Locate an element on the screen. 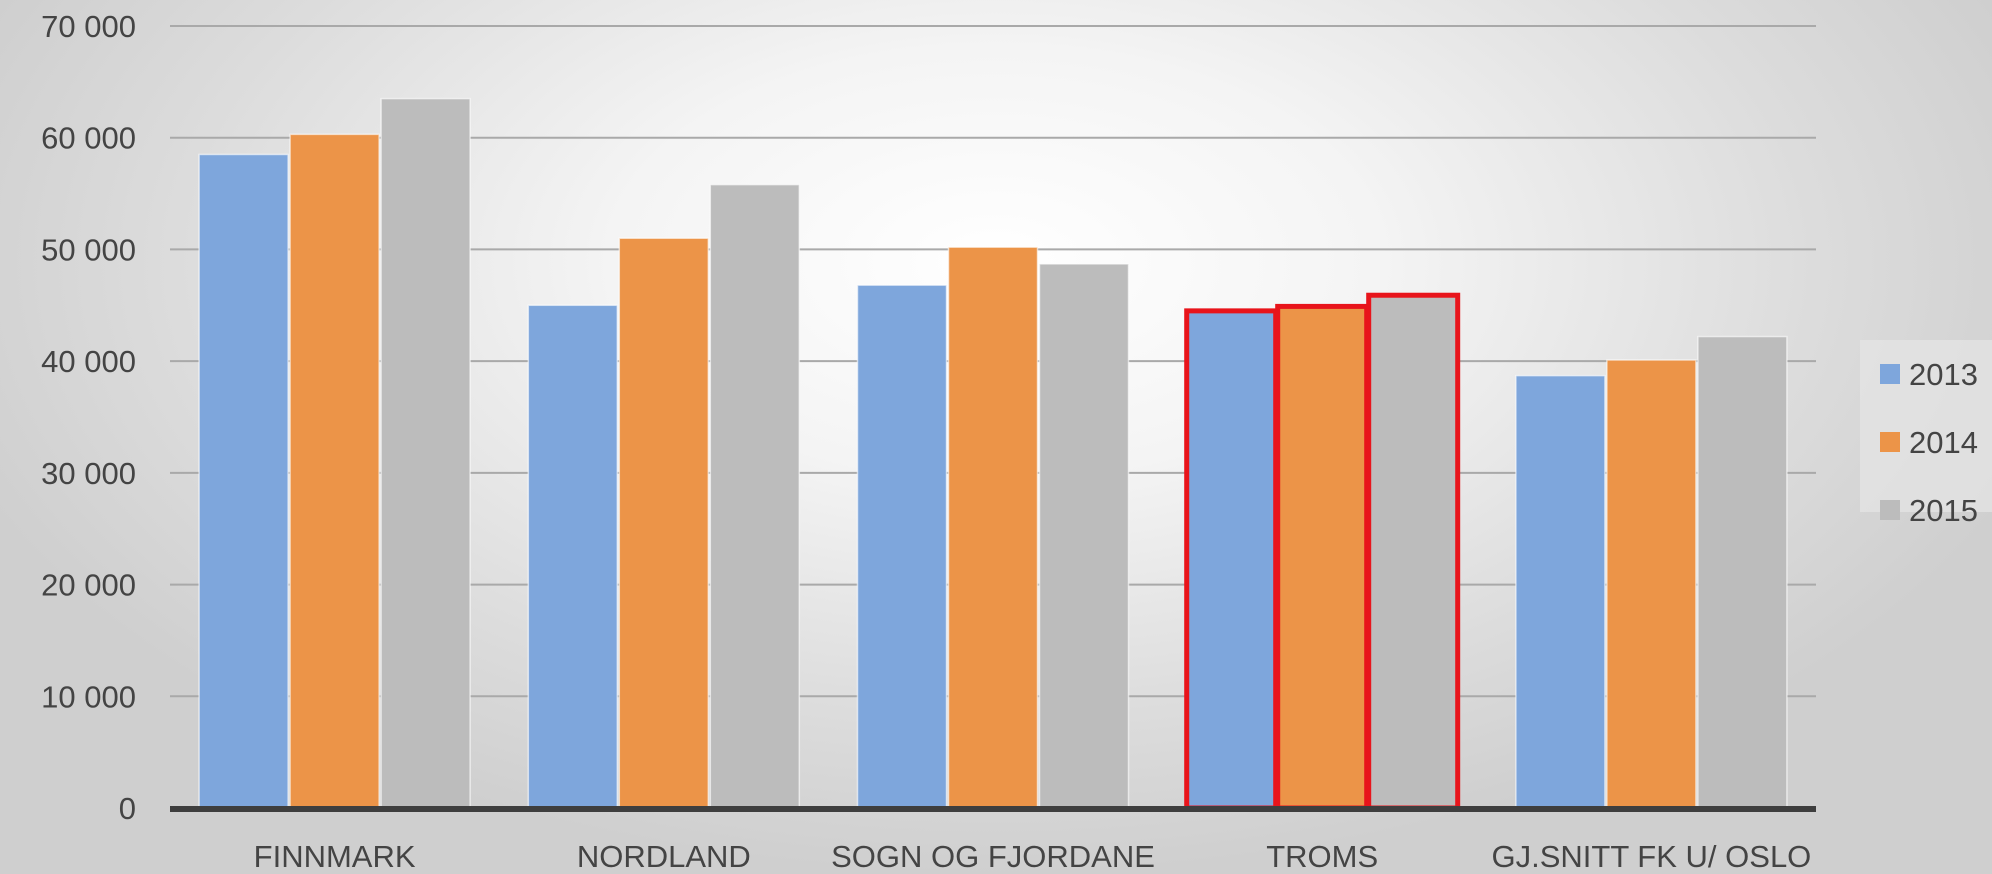  bar-nordland-2014 is located at coordinates (664, 523).